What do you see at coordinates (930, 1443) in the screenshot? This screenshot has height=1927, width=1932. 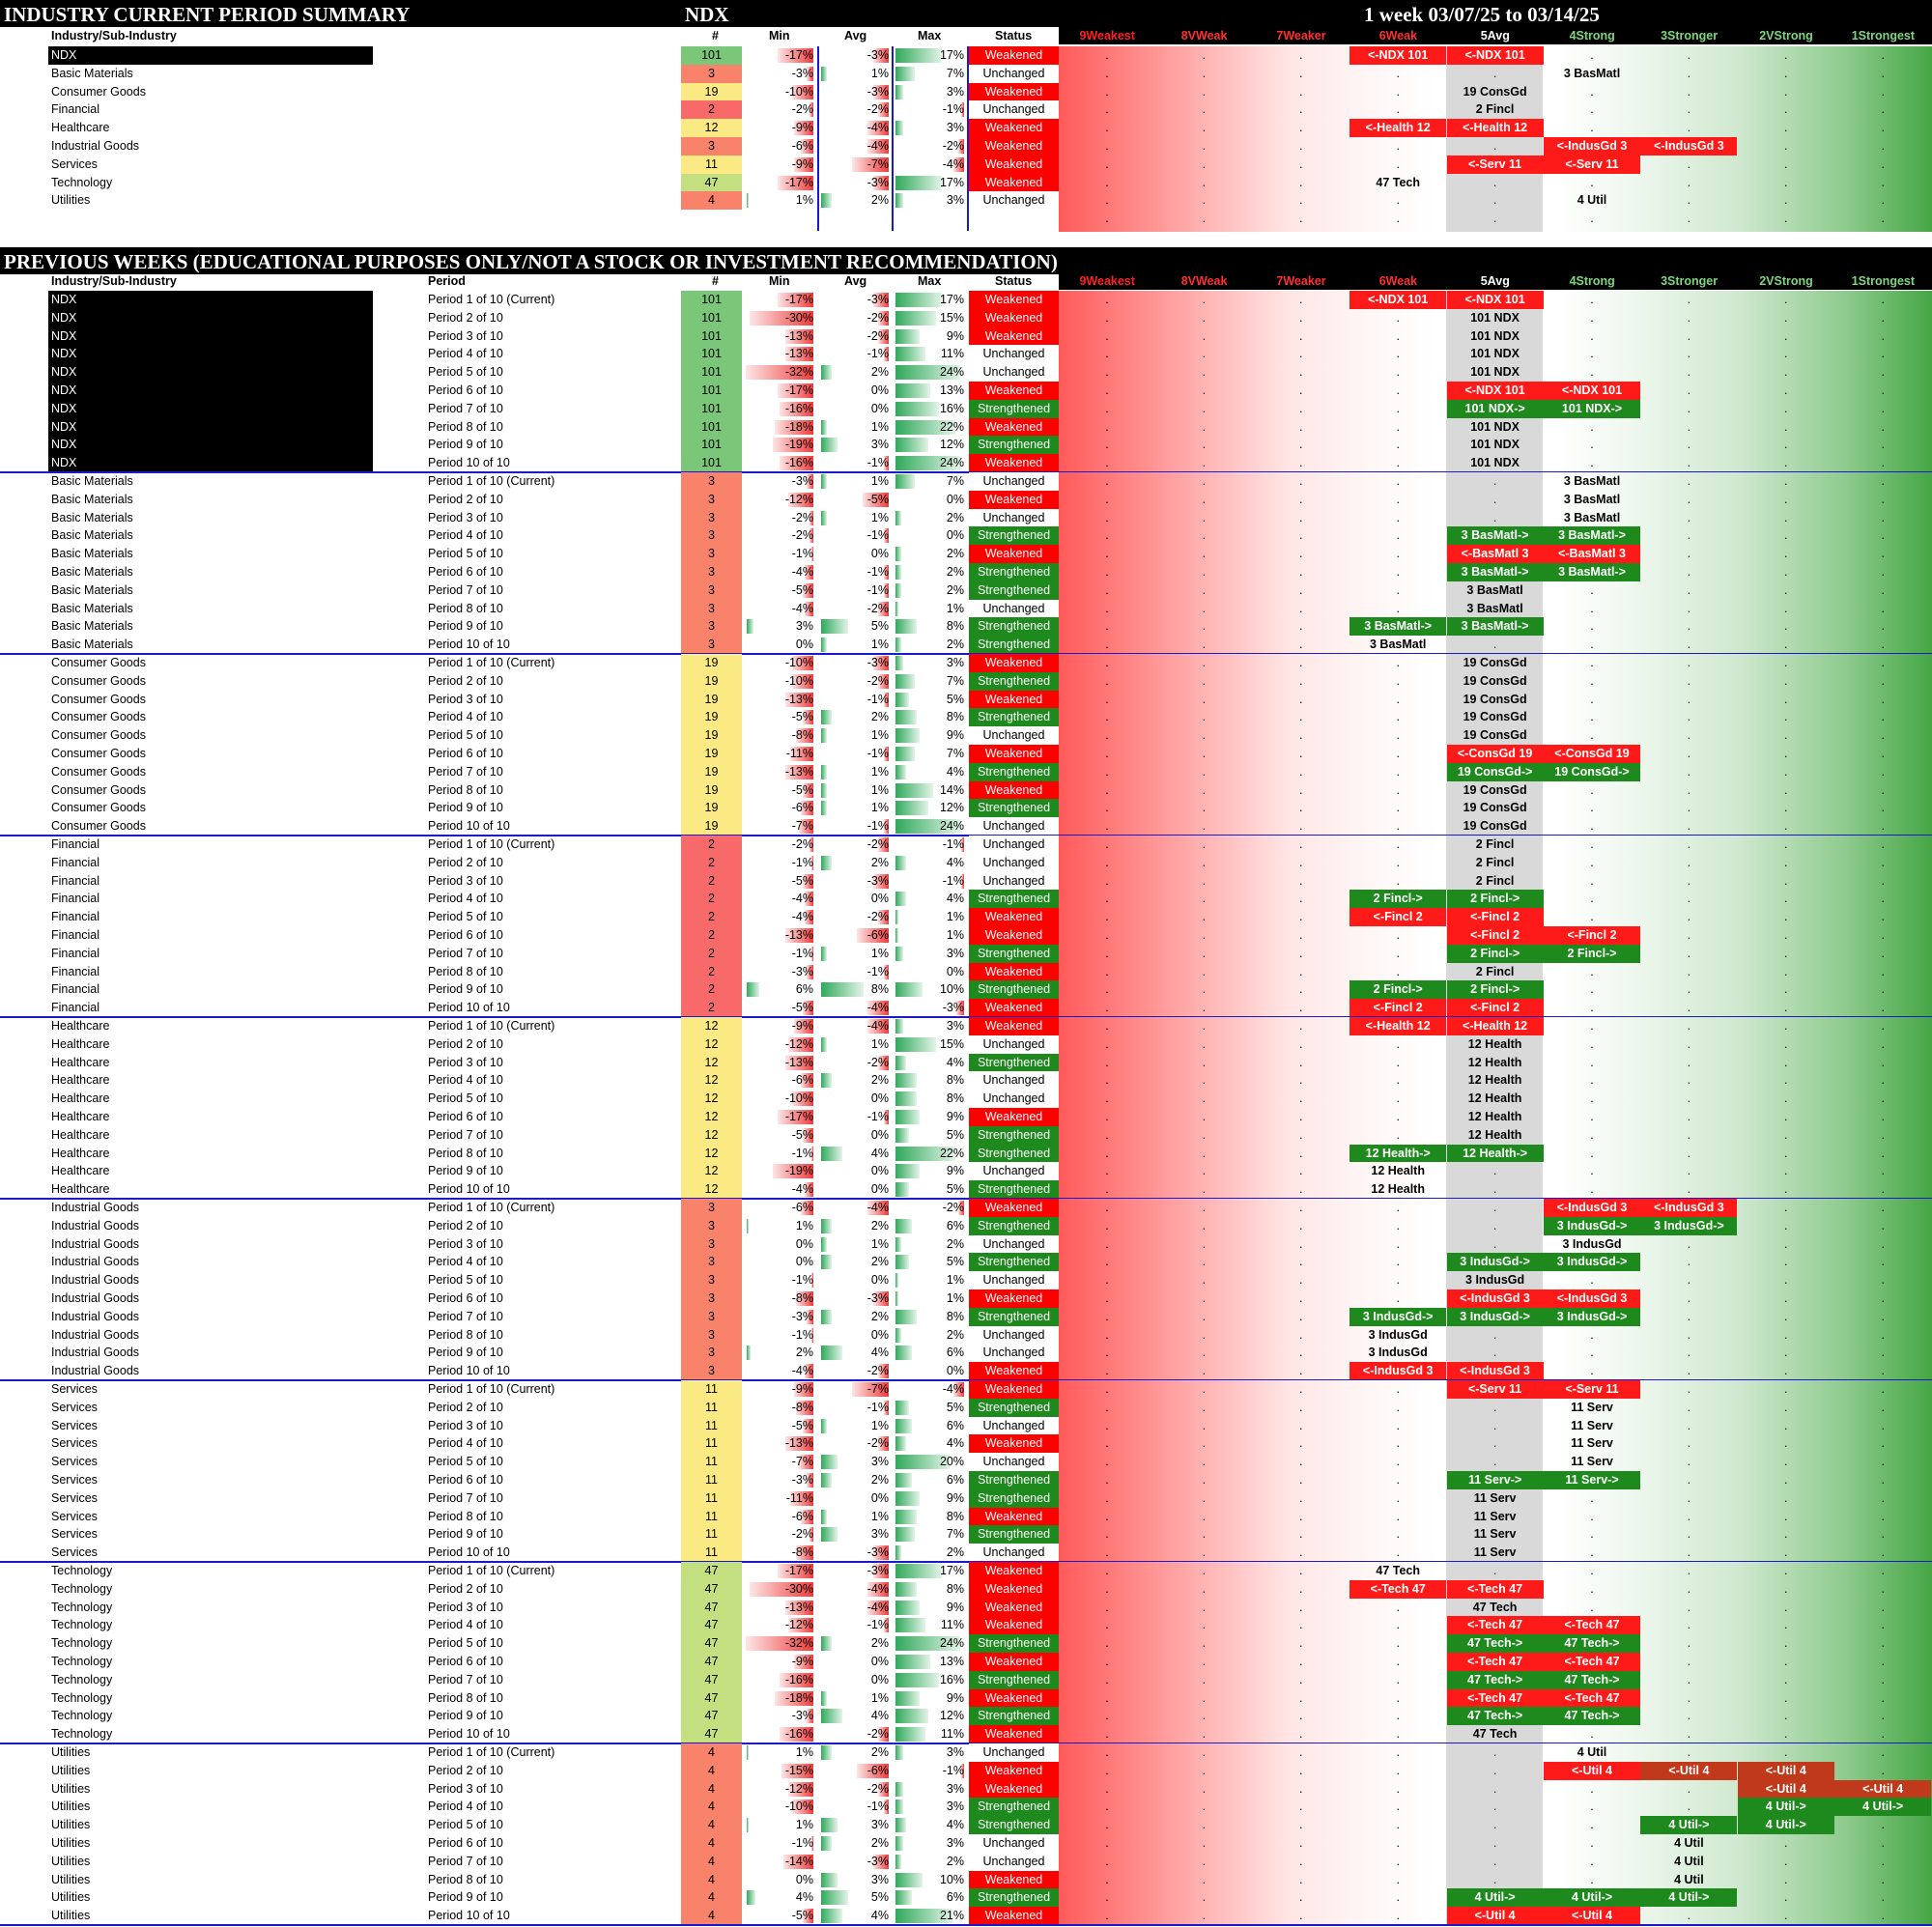 I see `max-change: 4%` at bounding box center [930, 1443].